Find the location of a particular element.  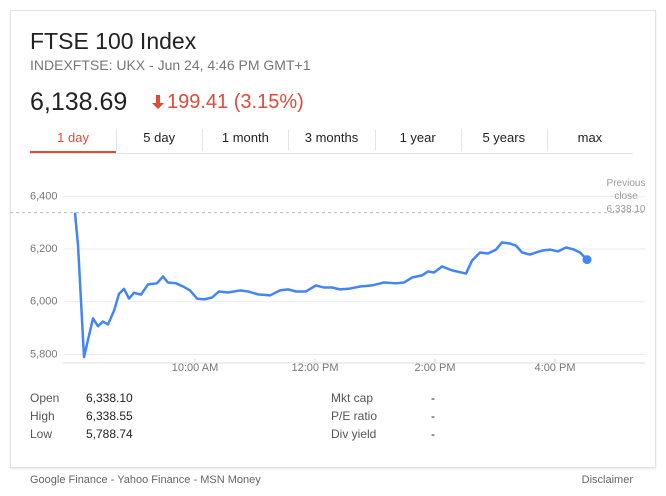

range-tab: max is located at coordinates (589, 139).